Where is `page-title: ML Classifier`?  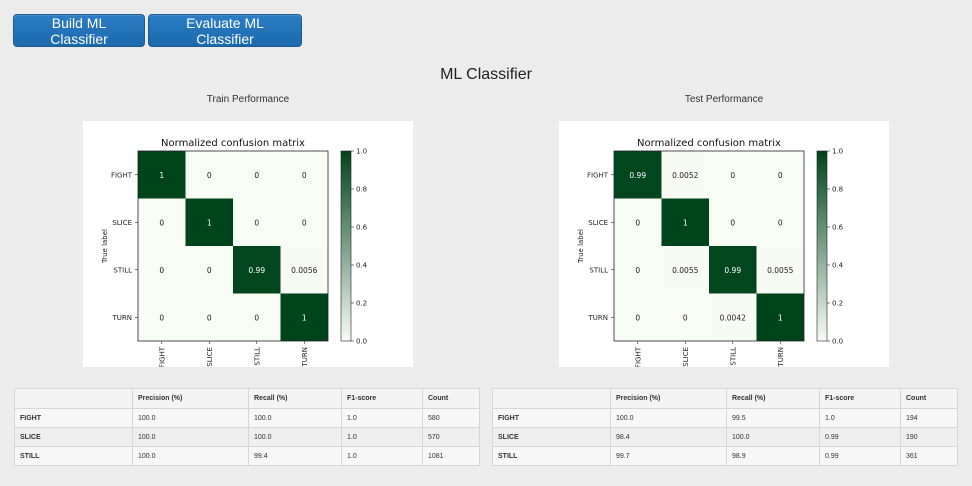
page-title: ML Classifier is located at coordinates (486, 74).